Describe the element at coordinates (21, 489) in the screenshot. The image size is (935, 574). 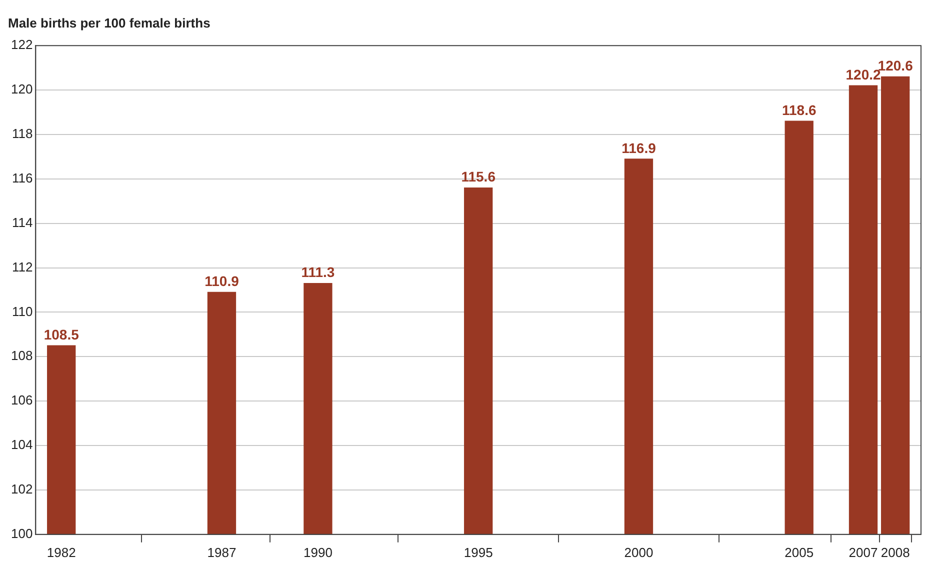
I see `y-tick-label: 102` at that location.